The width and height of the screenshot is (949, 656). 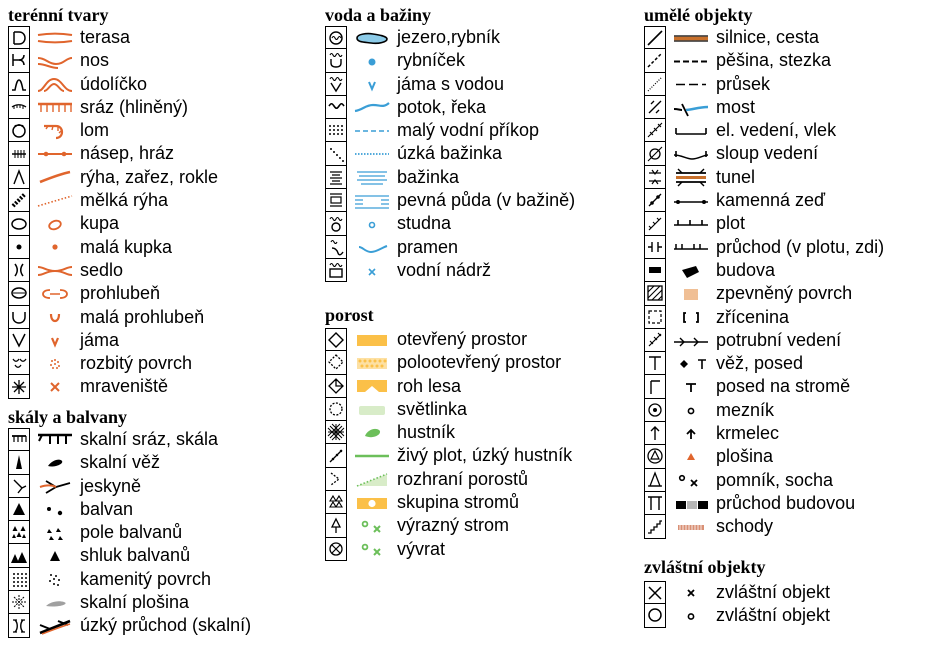 I want to click on legend-label: schody, so click(x=745, y=526).